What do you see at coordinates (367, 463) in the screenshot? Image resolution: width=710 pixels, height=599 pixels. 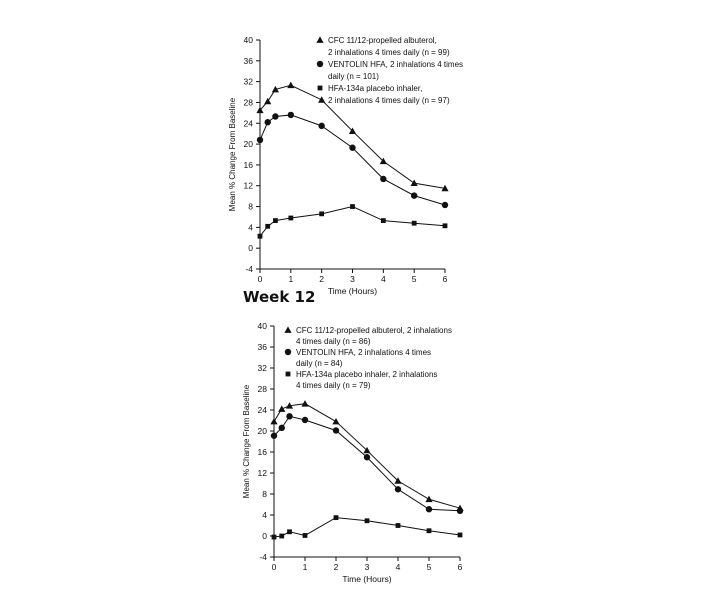 I see `series-line-circle` at bounding box center [367, 463].